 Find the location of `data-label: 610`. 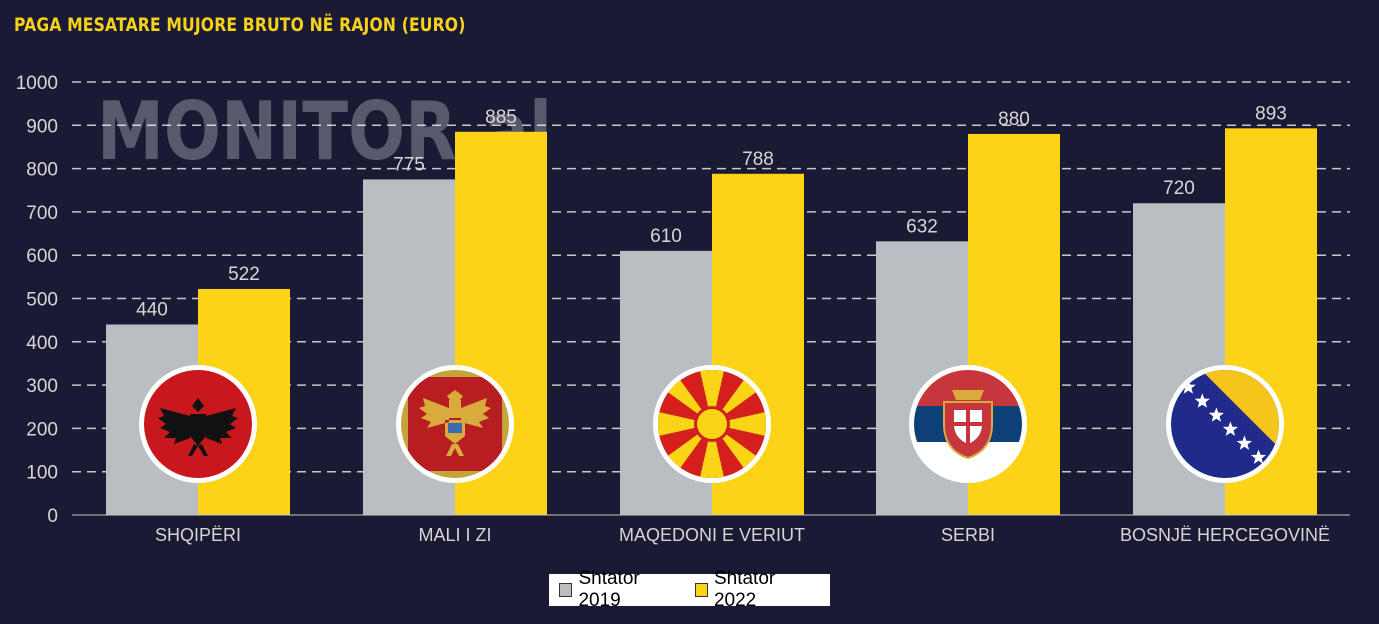

data-label: 610 is located at coordinates (666, 236).